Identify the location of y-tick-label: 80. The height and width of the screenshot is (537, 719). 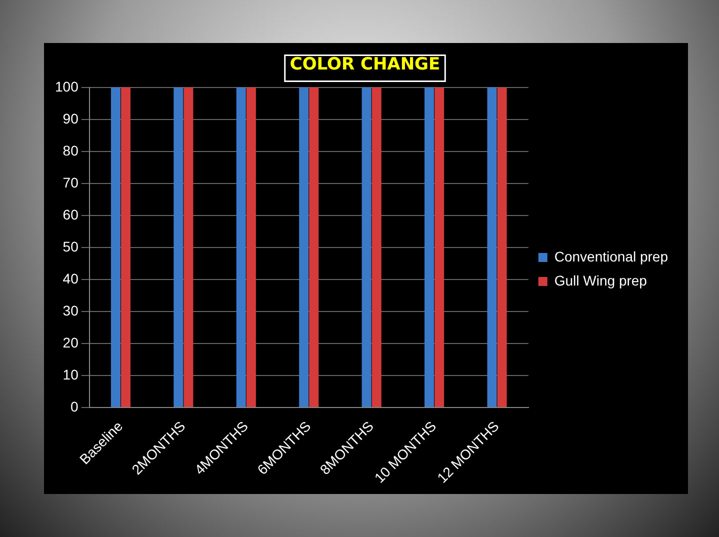
(70, 150).